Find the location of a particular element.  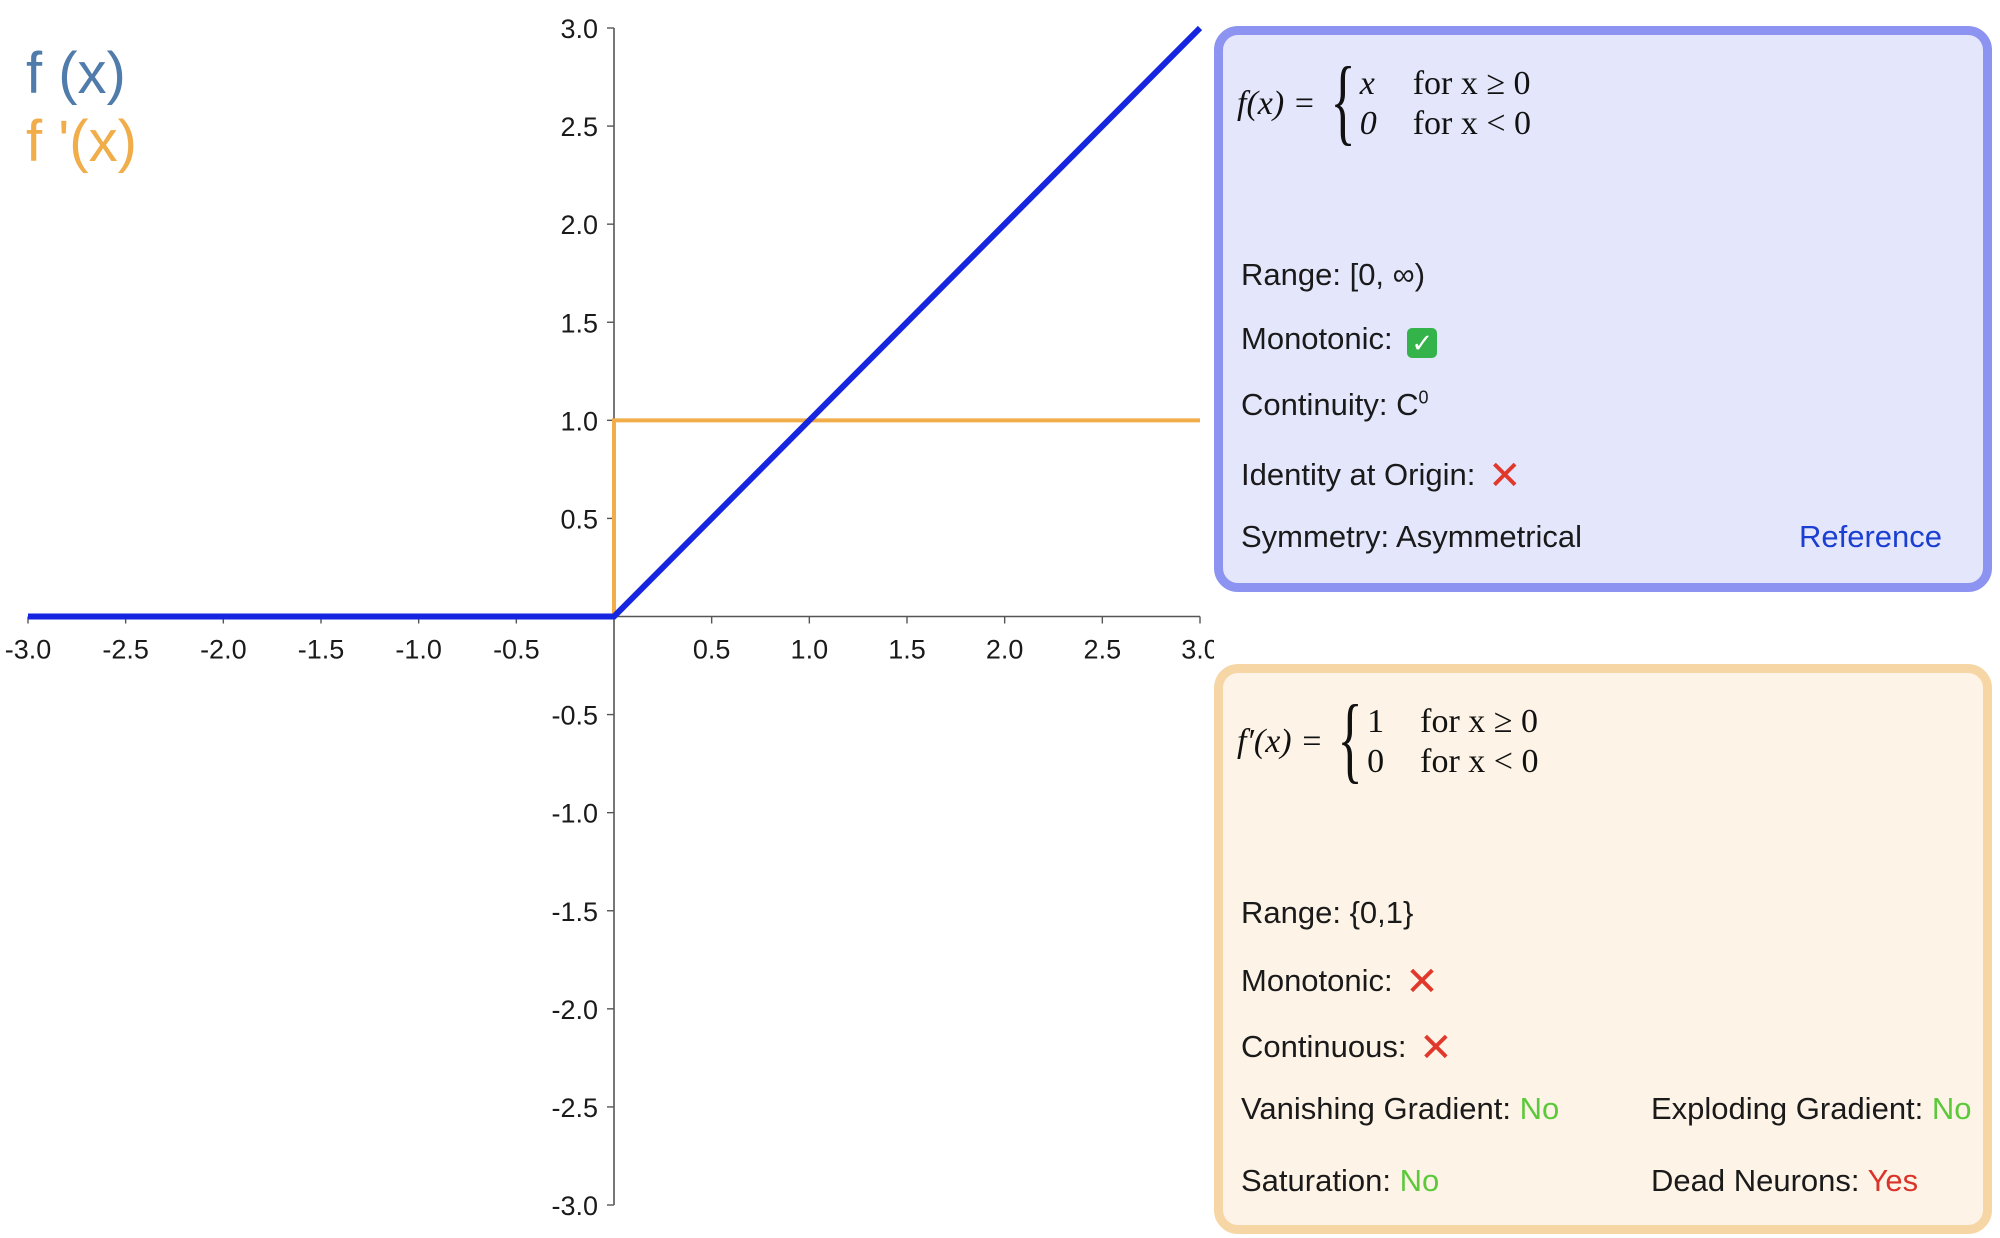

x-tick-label: 0.5 is located at coordinates (712, 650).